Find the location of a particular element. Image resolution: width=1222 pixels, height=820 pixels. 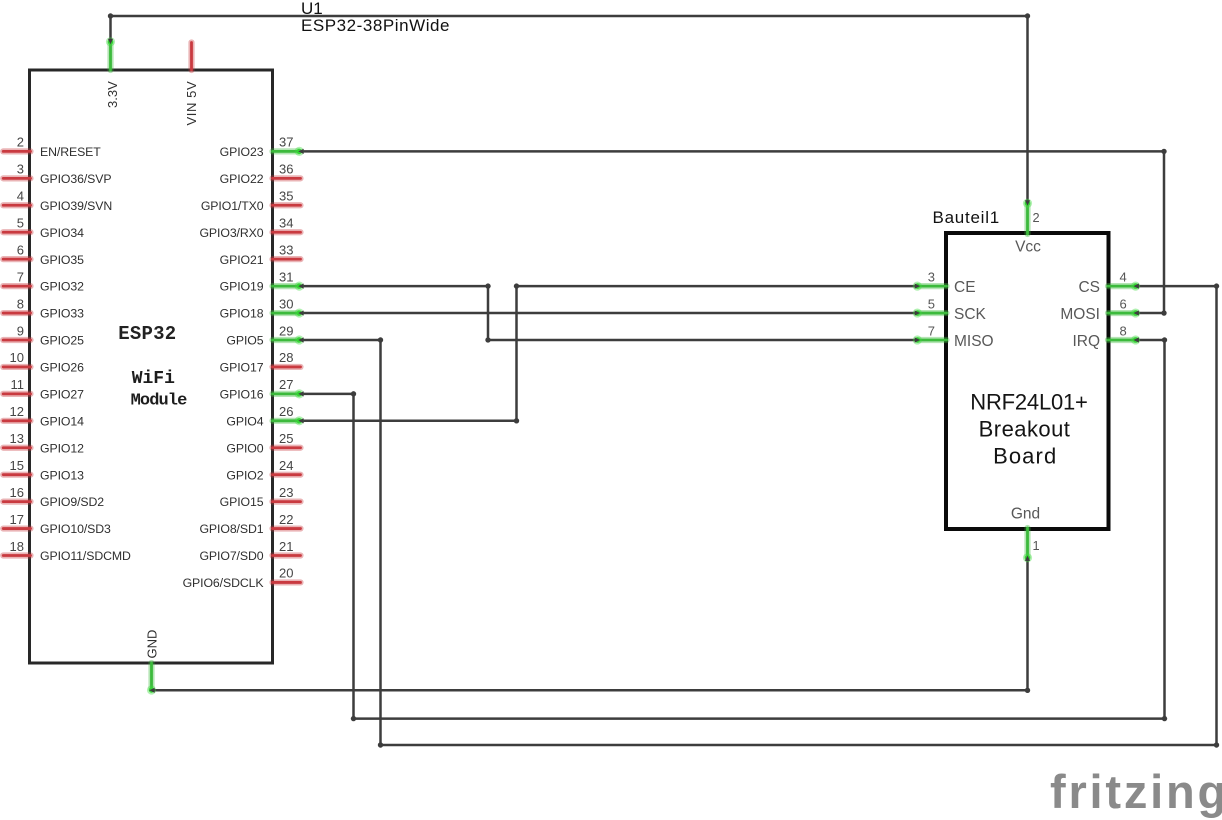

svg-text: Board is located at coordinates (1025, 456).